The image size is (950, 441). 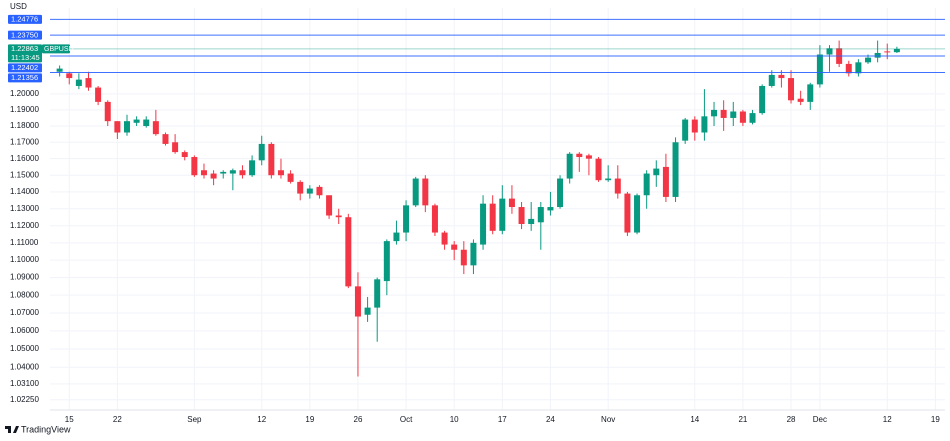 What do you see at coordinates (24, 158) in the screenshot?
I see `y-tick-label: 1.16000` at bounding box center [24, 158].